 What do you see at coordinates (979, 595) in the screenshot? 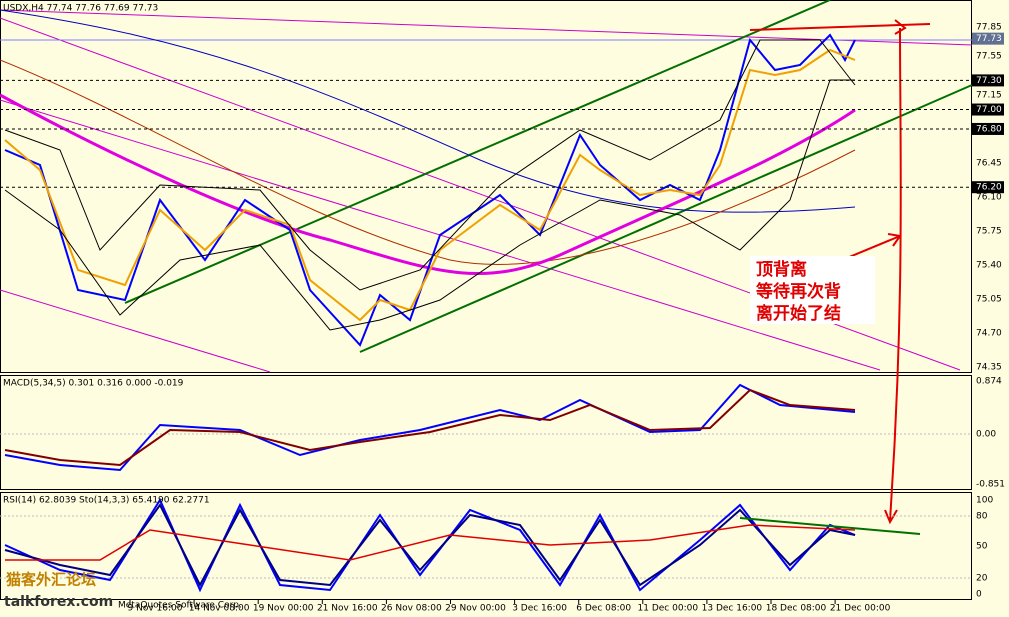
I see `rsi-axis-label: 0` at bounding box center [979, 595].